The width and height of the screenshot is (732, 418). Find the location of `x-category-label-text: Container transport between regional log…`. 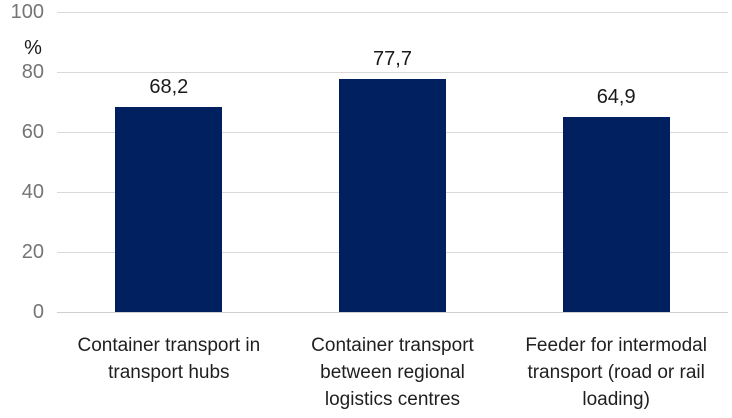

x-category-label-text: Container transport between regional log… is located at coordinates (392, 372).